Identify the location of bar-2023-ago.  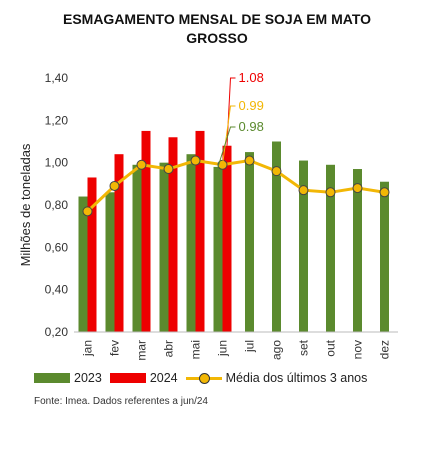
(276, 236).